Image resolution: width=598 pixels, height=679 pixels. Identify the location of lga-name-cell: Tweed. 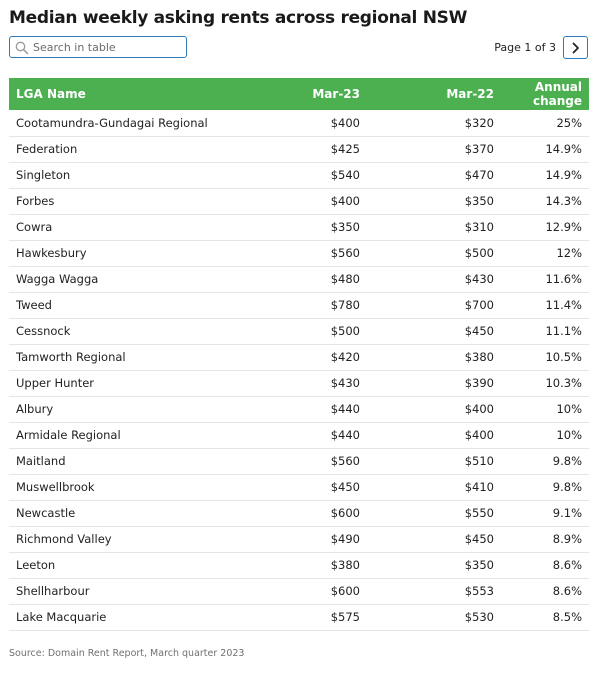
(126, 305).